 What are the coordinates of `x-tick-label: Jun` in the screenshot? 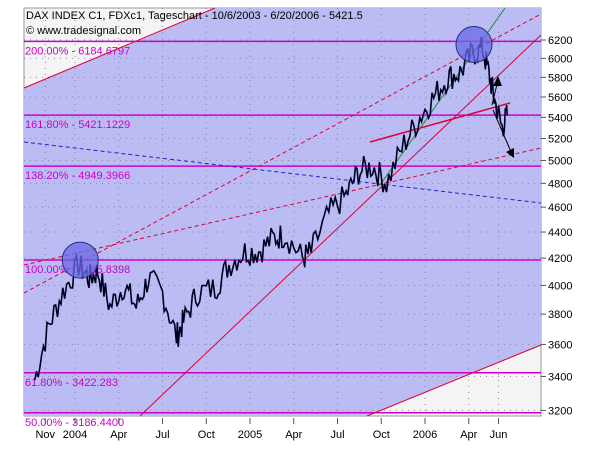 It's located at (499, 435).